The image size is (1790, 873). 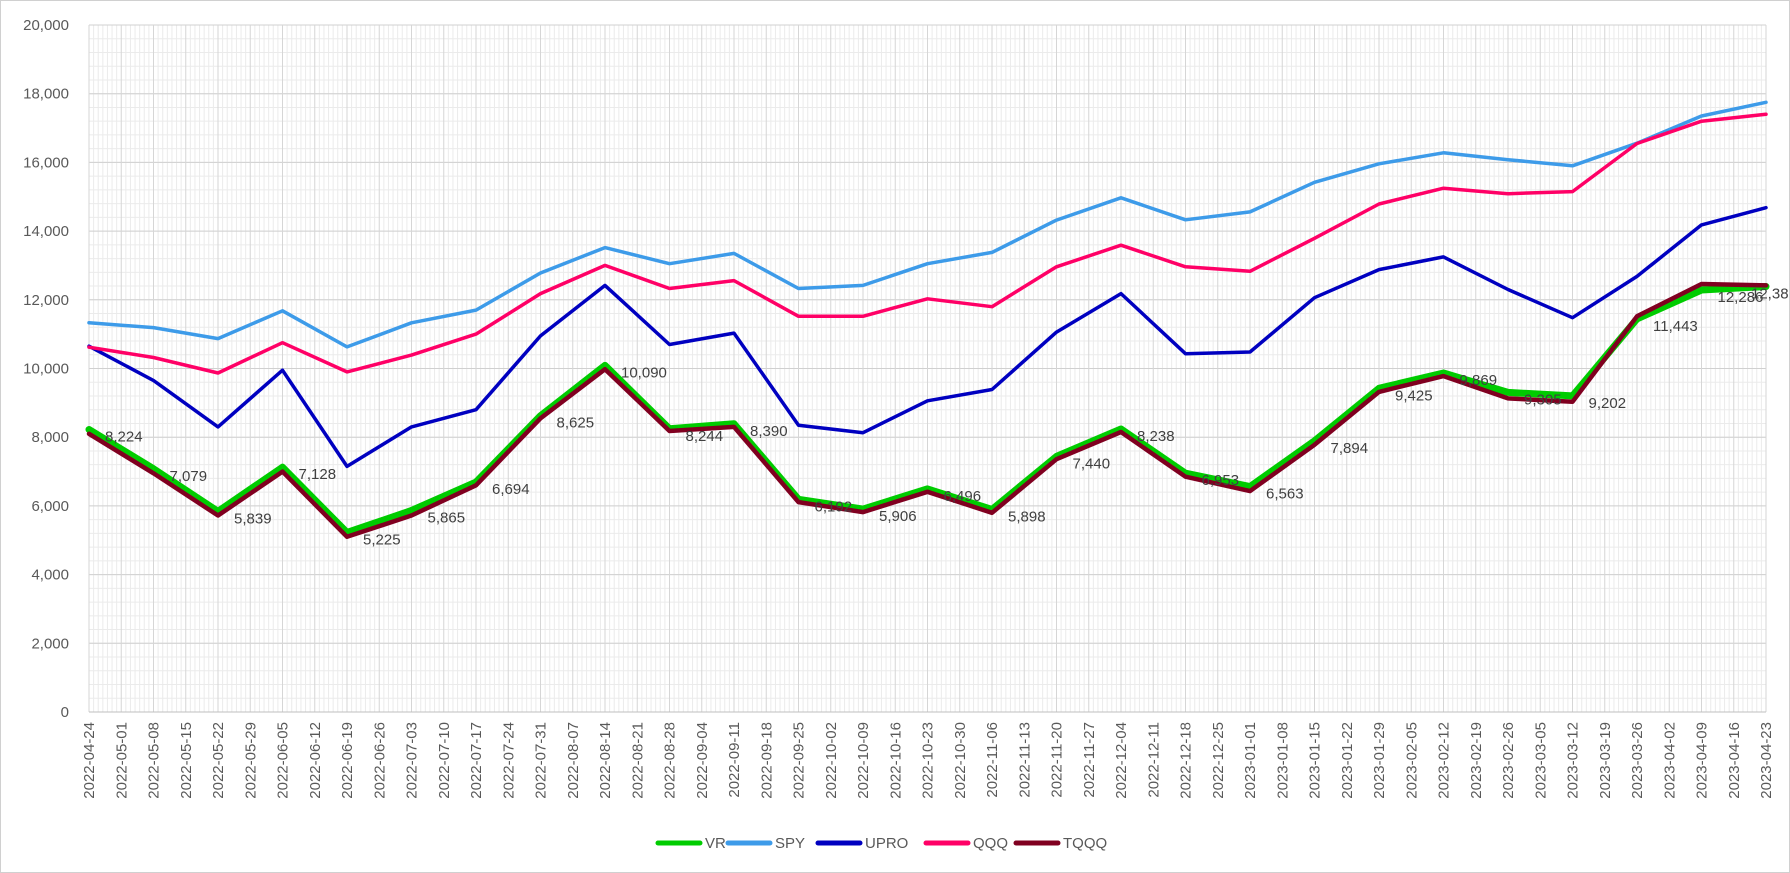 I want to click on x-tick-label: 2023-01-01, so click(x=1250, y=760).